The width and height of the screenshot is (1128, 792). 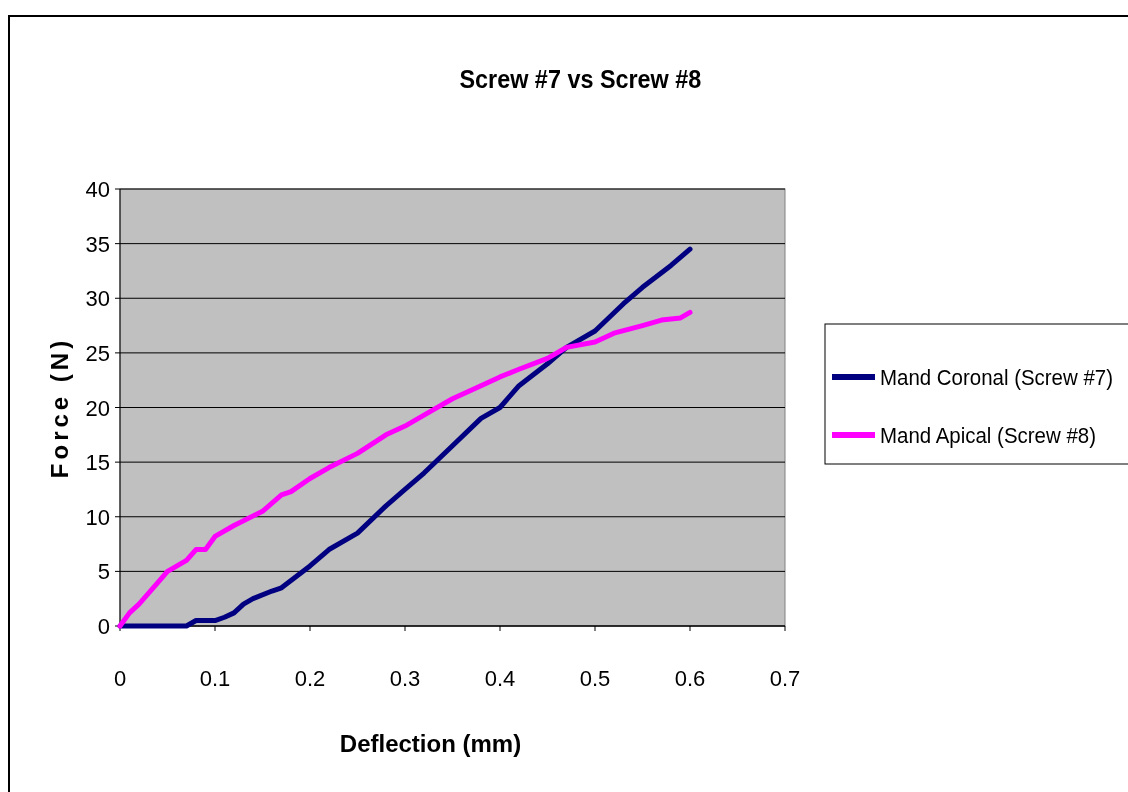 I want to click on legend-label: Mand Apical (Screw #8), so click(x=988, y=436).